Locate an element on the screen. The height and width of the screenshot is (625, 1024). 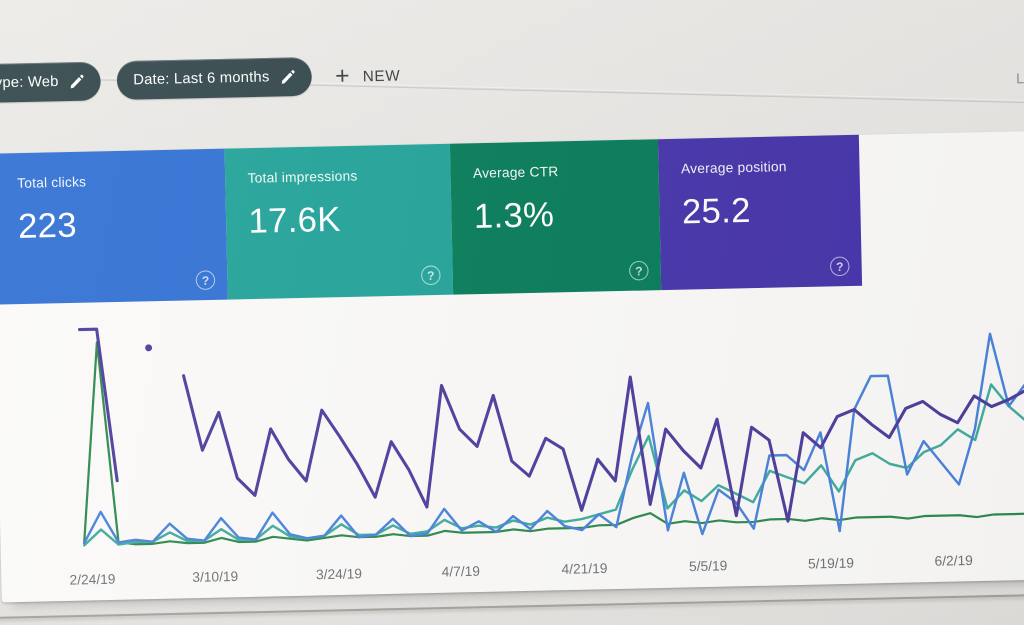
x-axis-label: 6/2/19 is located at coordinates (954, 560).